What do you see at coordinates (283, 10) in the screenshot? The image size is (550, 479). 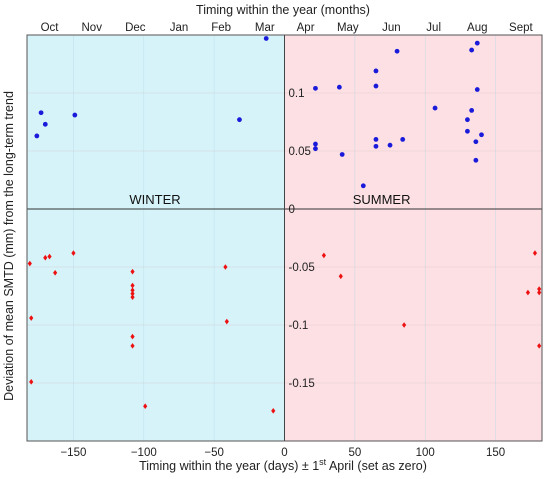 I see `top-axis-title: Timing within the year (months)` at bounding box center [283, 10].